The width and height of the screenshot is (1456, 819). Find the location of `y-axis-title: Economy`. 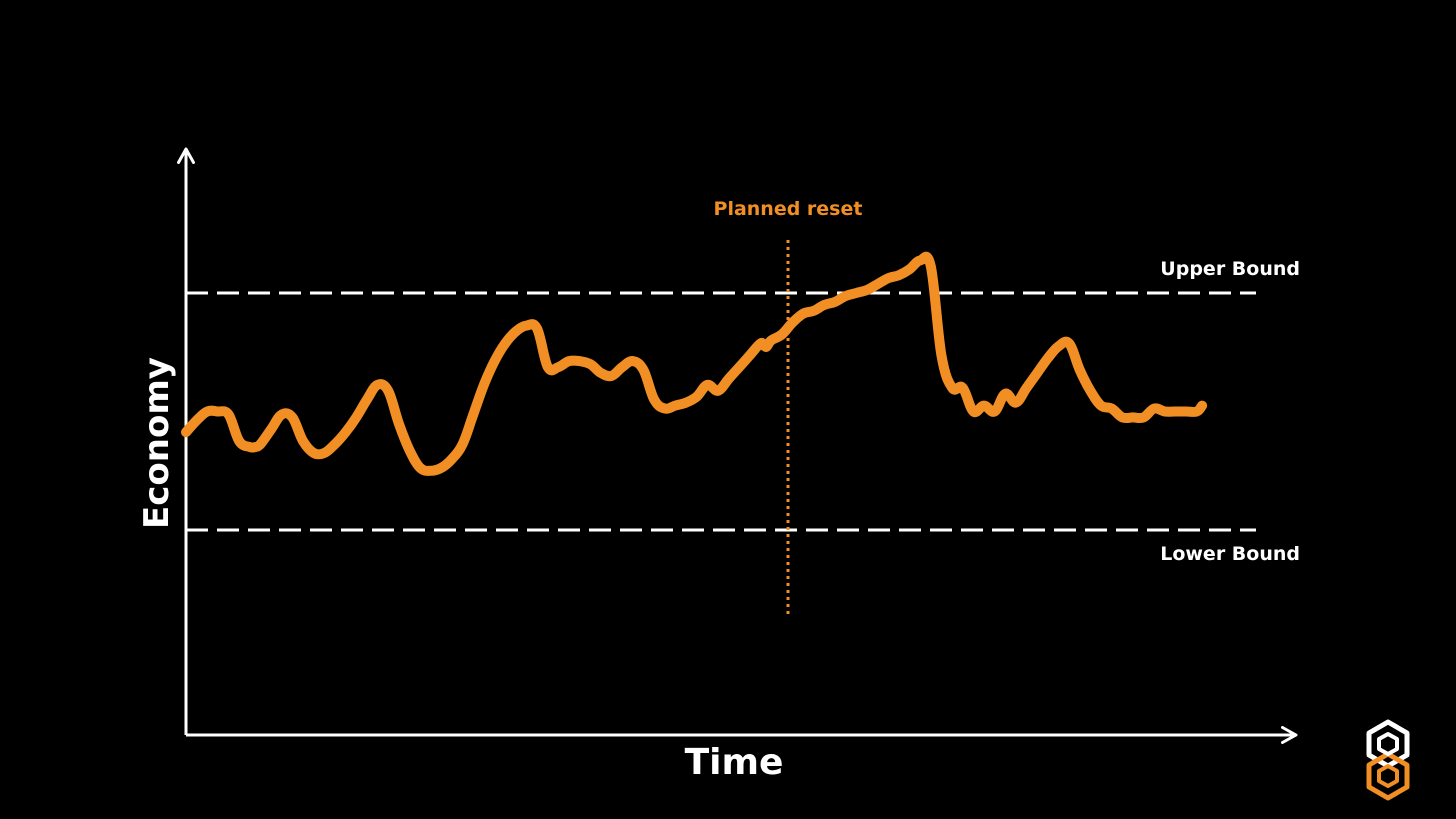

y-axis-title: Economy is located at coordinates (157, 443).